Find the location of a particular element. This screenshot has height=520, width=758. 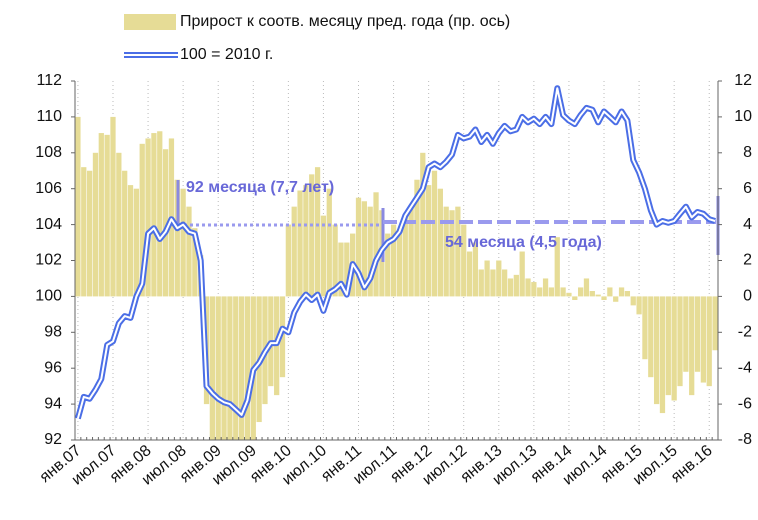

y2-tick-label: -2 is located at coordinates (745, 332).